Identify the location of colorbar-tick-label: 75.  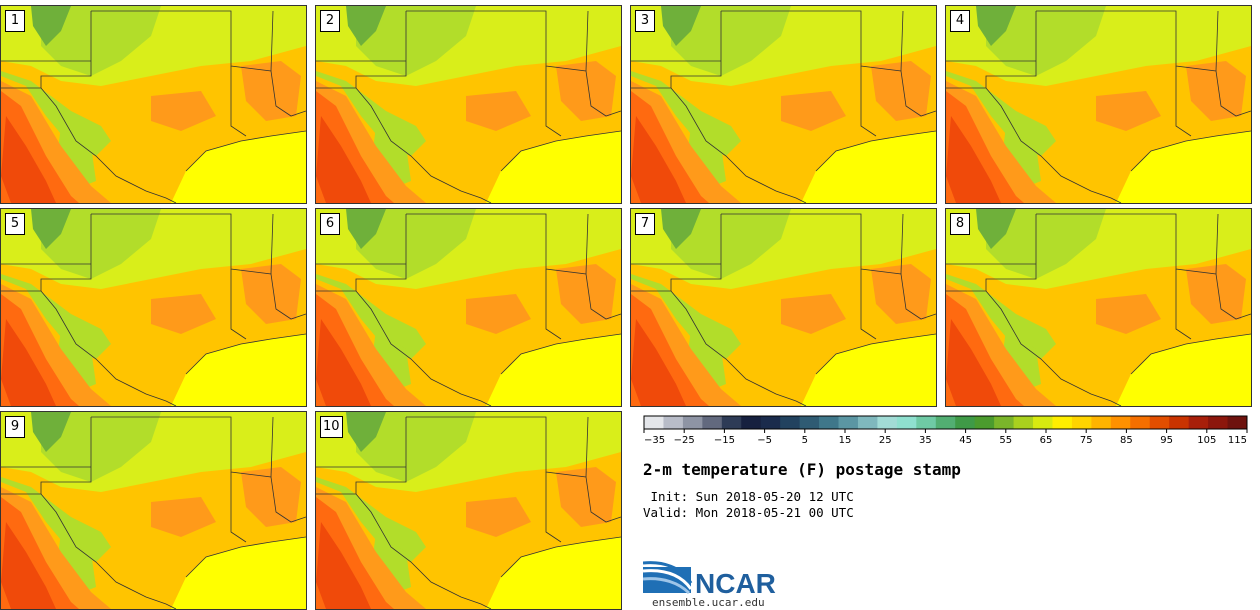
(1086, 440).